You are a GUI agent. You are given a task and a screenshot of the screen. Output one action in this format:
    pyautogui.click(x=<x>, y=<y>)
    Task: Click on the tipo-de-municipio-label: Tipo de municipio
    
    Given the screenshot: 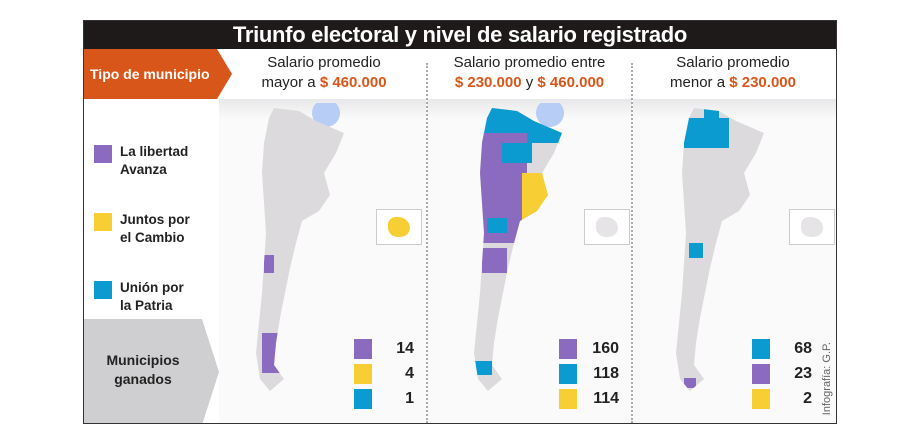 What is the action you would take?
    pyautogui.click(x=158, y=74)
    